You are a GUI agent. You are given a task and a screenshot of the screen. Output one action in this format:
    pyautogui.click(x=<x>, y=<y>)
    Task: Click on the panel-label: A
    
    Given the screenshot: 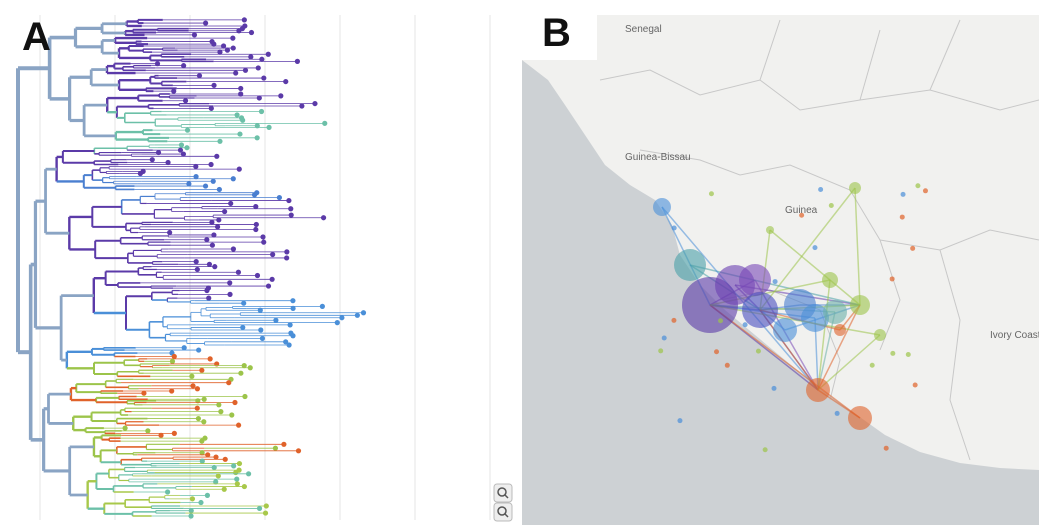 What is the action you would take?
    pyautogui.click(x=36, y=37)
    